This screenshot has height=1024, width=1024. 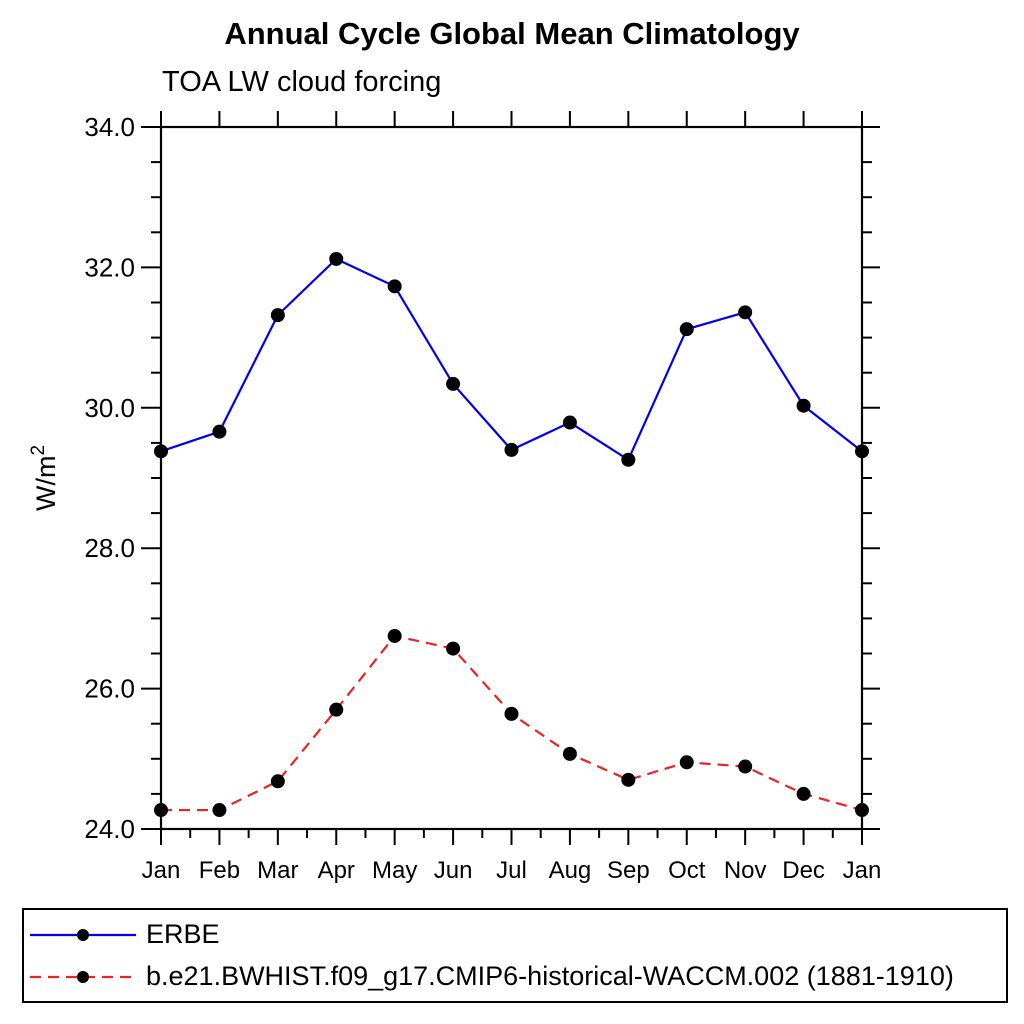 What do you see at coordinates (511, 870) in the screenshot?
I see `x-tick-label: Jul` at bounding box center [511, 870].